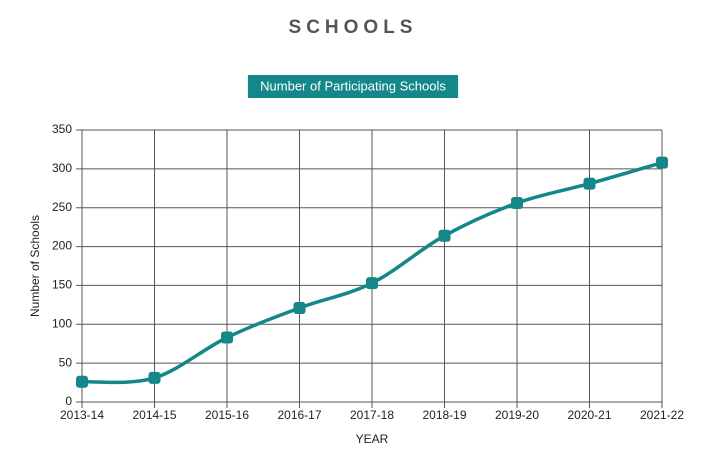 This screenshot has height=469, width=716. Describe the element at coordinates (62, 285) in the screenshot. I see `y-tick-label: 150` at that location.